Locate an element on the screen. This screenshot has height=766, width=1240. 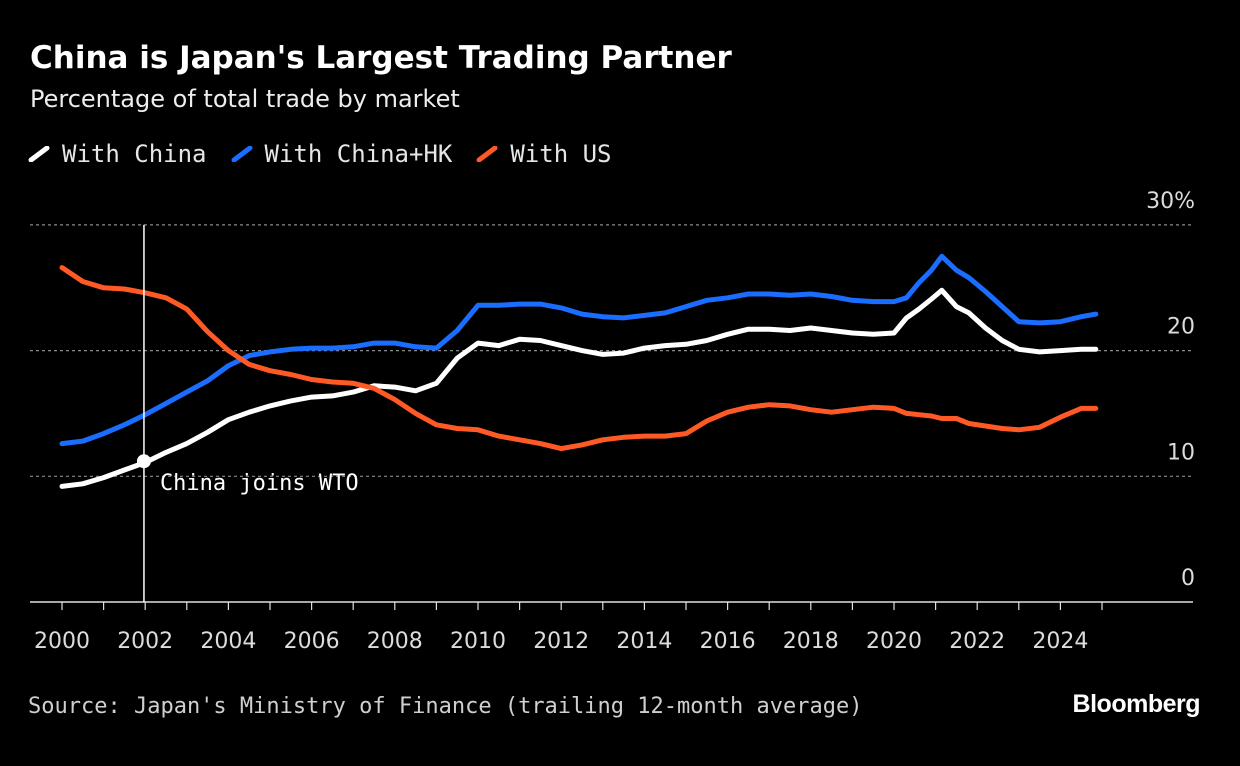
legend-item-us: With US is located at coordinates (544, 154).